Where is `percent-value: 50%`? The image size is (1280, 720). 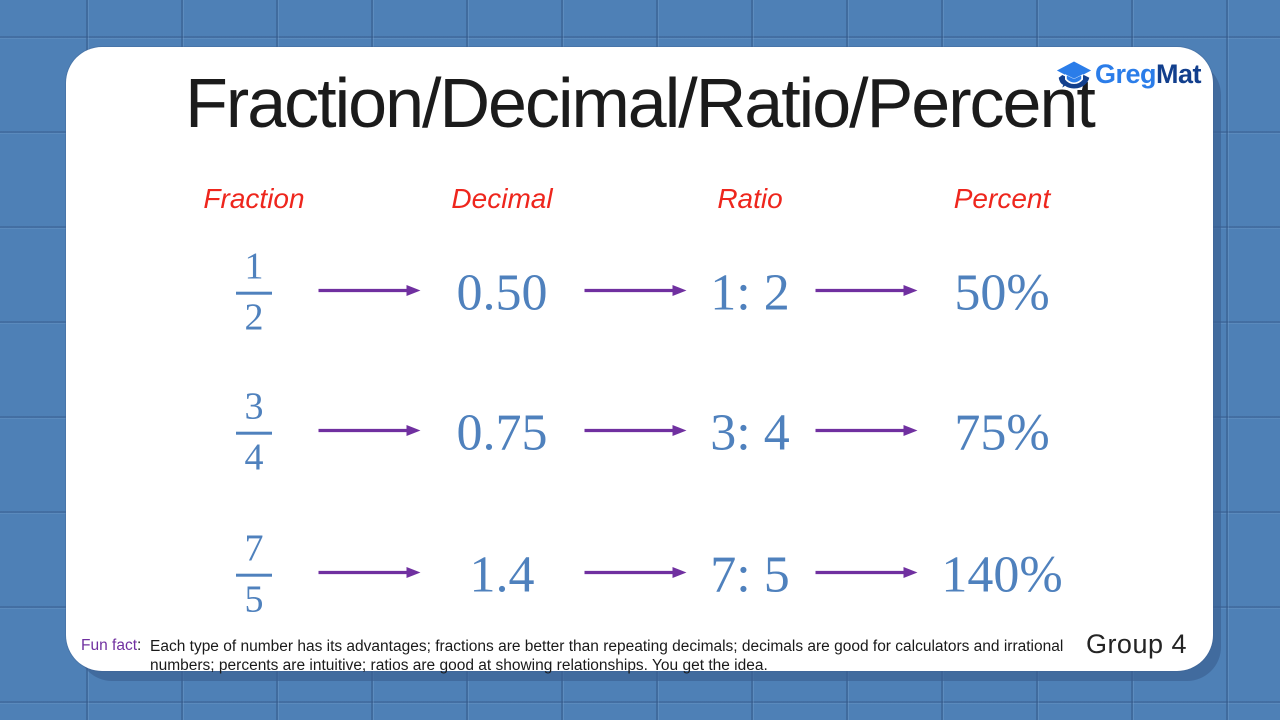 percent-value: 50% is located at coordinates (1002, 293).